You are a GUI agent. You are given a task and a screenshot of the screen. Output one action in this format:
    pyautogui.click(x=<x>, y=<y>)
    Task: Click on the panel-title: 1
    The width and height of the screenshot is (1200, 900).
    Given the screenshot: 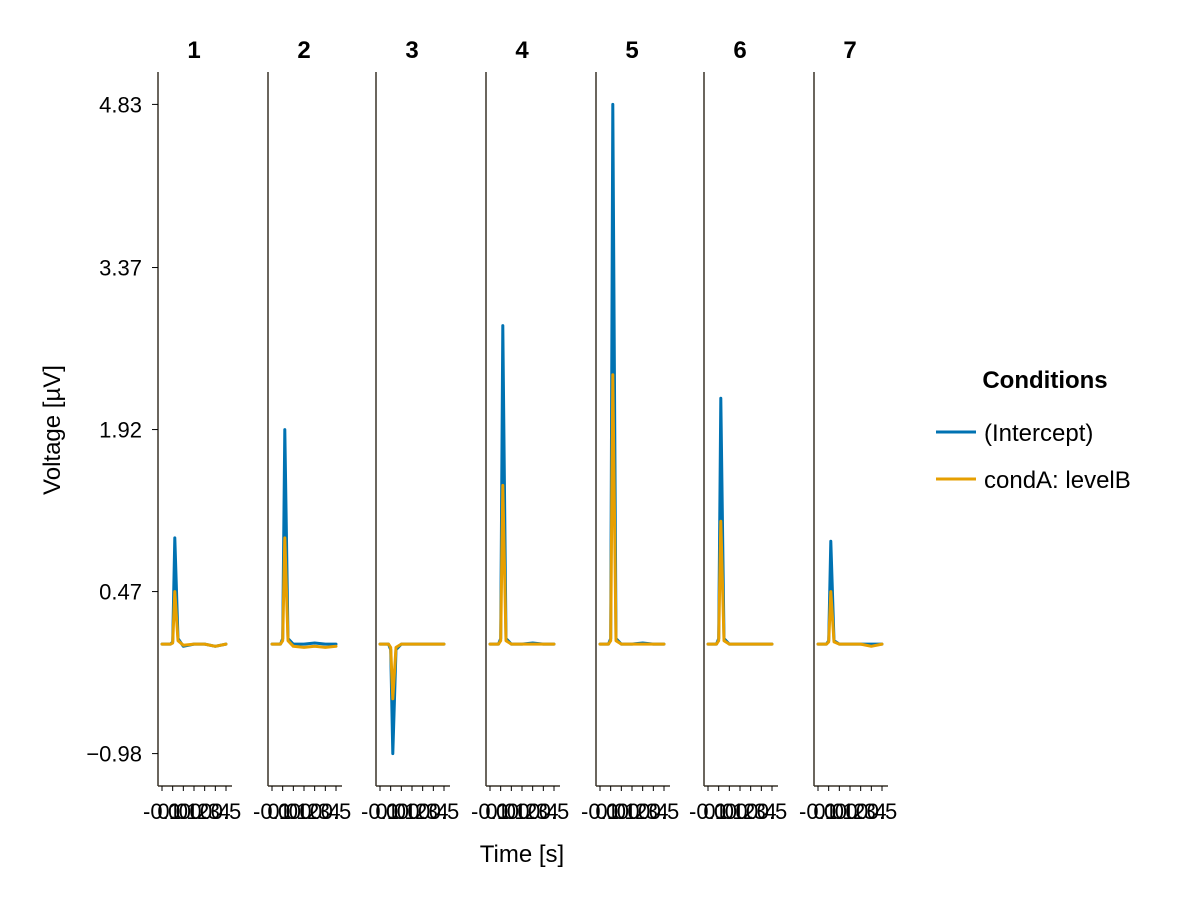 What is the action you would take?
    pyautogui.click(x=193, y=50)
    